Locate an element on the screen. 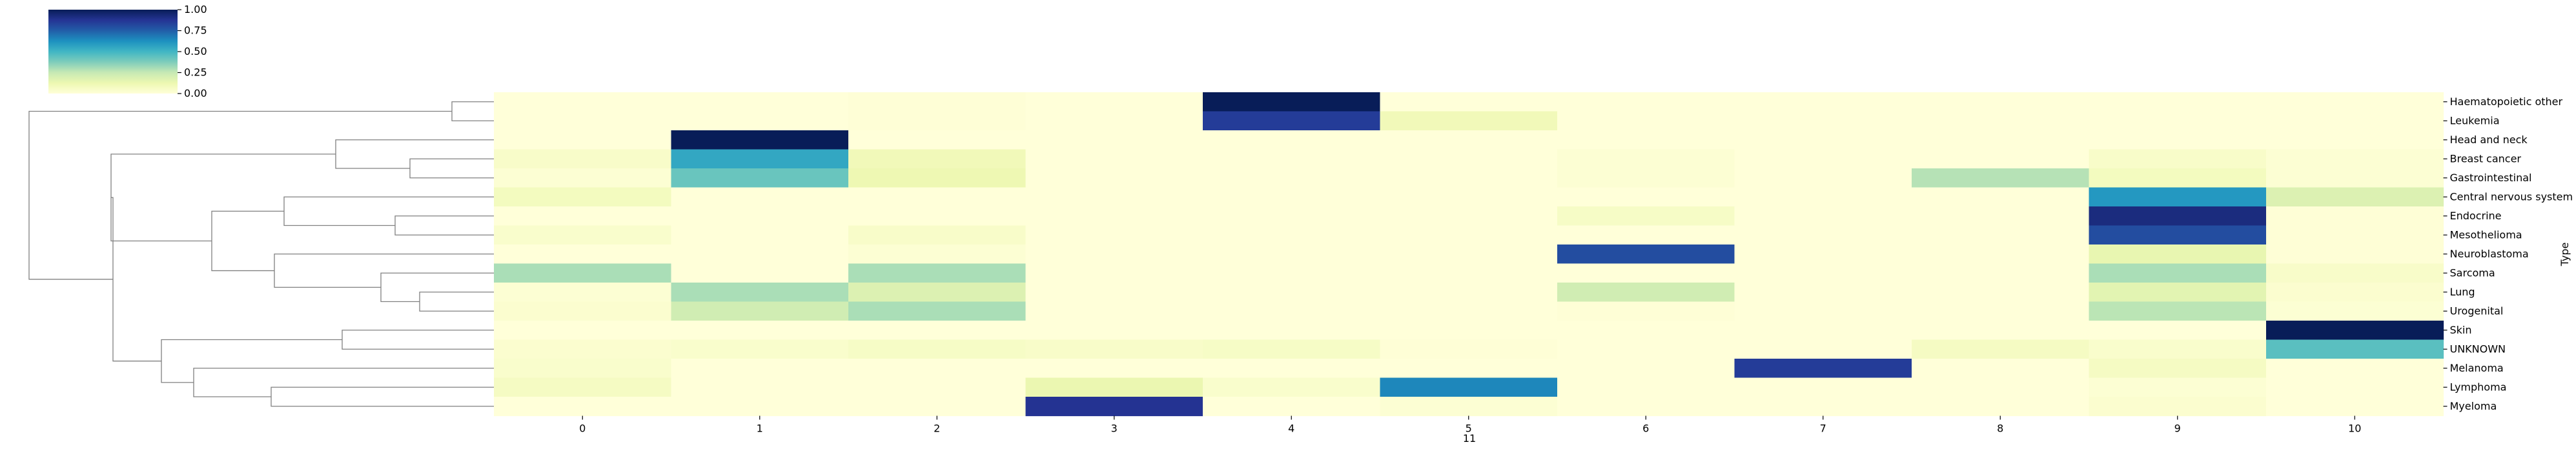 Image resolution: width=2576 pixels, height=449 pixels. row-label: Leukemia is located at coordinates (2475, 120).